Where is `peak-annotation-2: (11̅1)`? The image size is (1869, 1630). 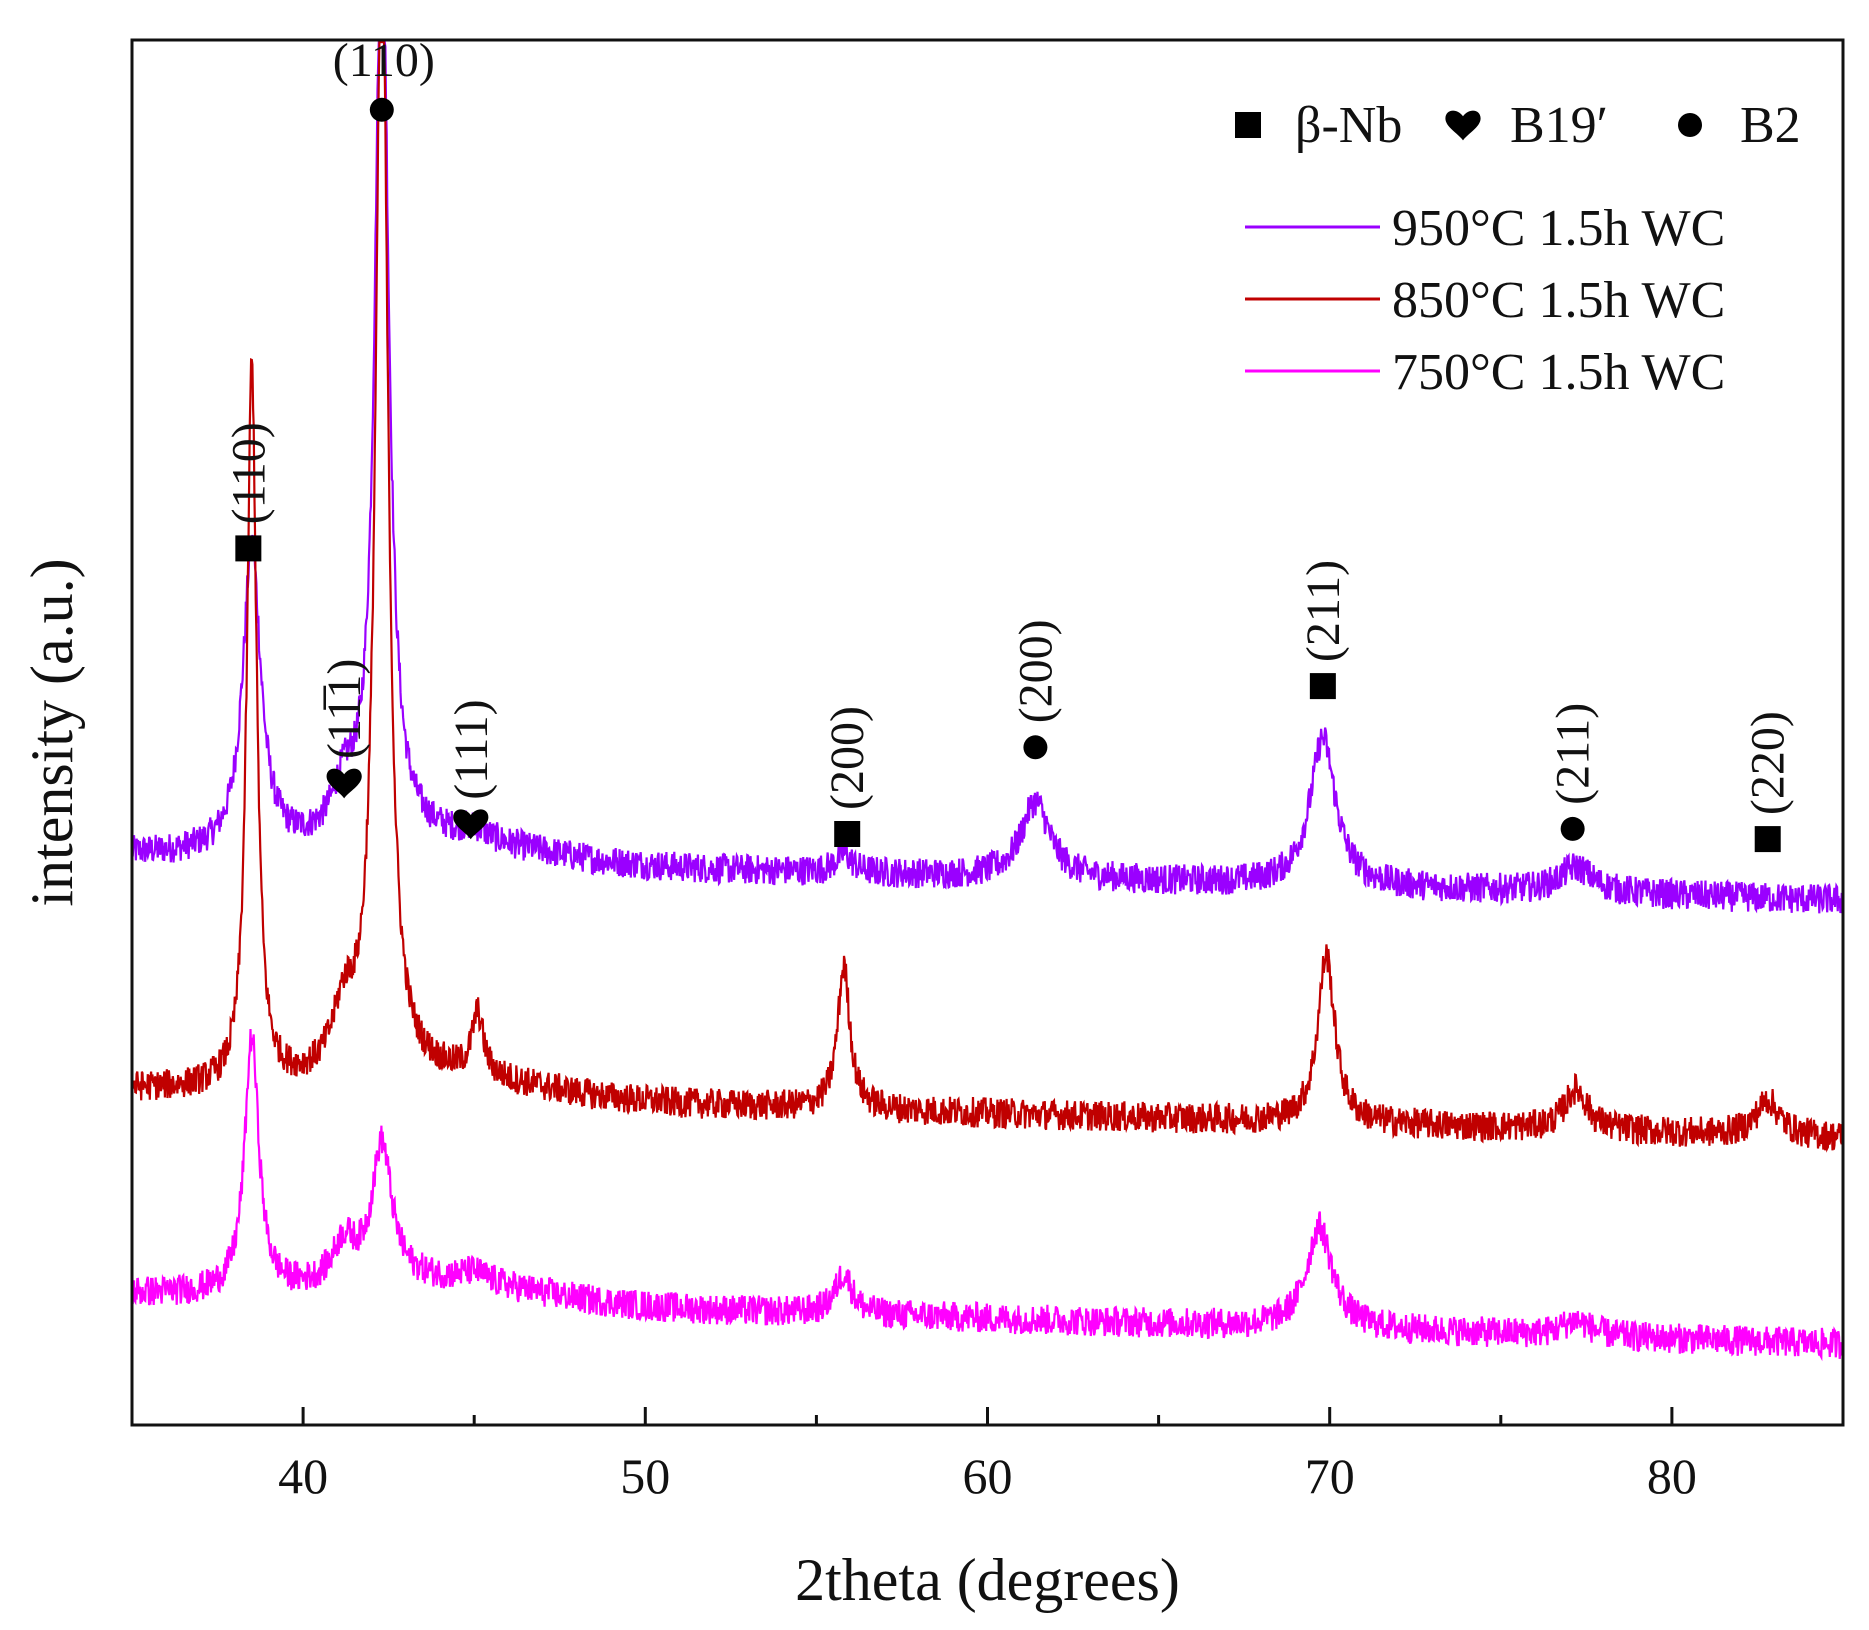 peak-annotation-2: (11̅1) is located at coordinates (344, 729).